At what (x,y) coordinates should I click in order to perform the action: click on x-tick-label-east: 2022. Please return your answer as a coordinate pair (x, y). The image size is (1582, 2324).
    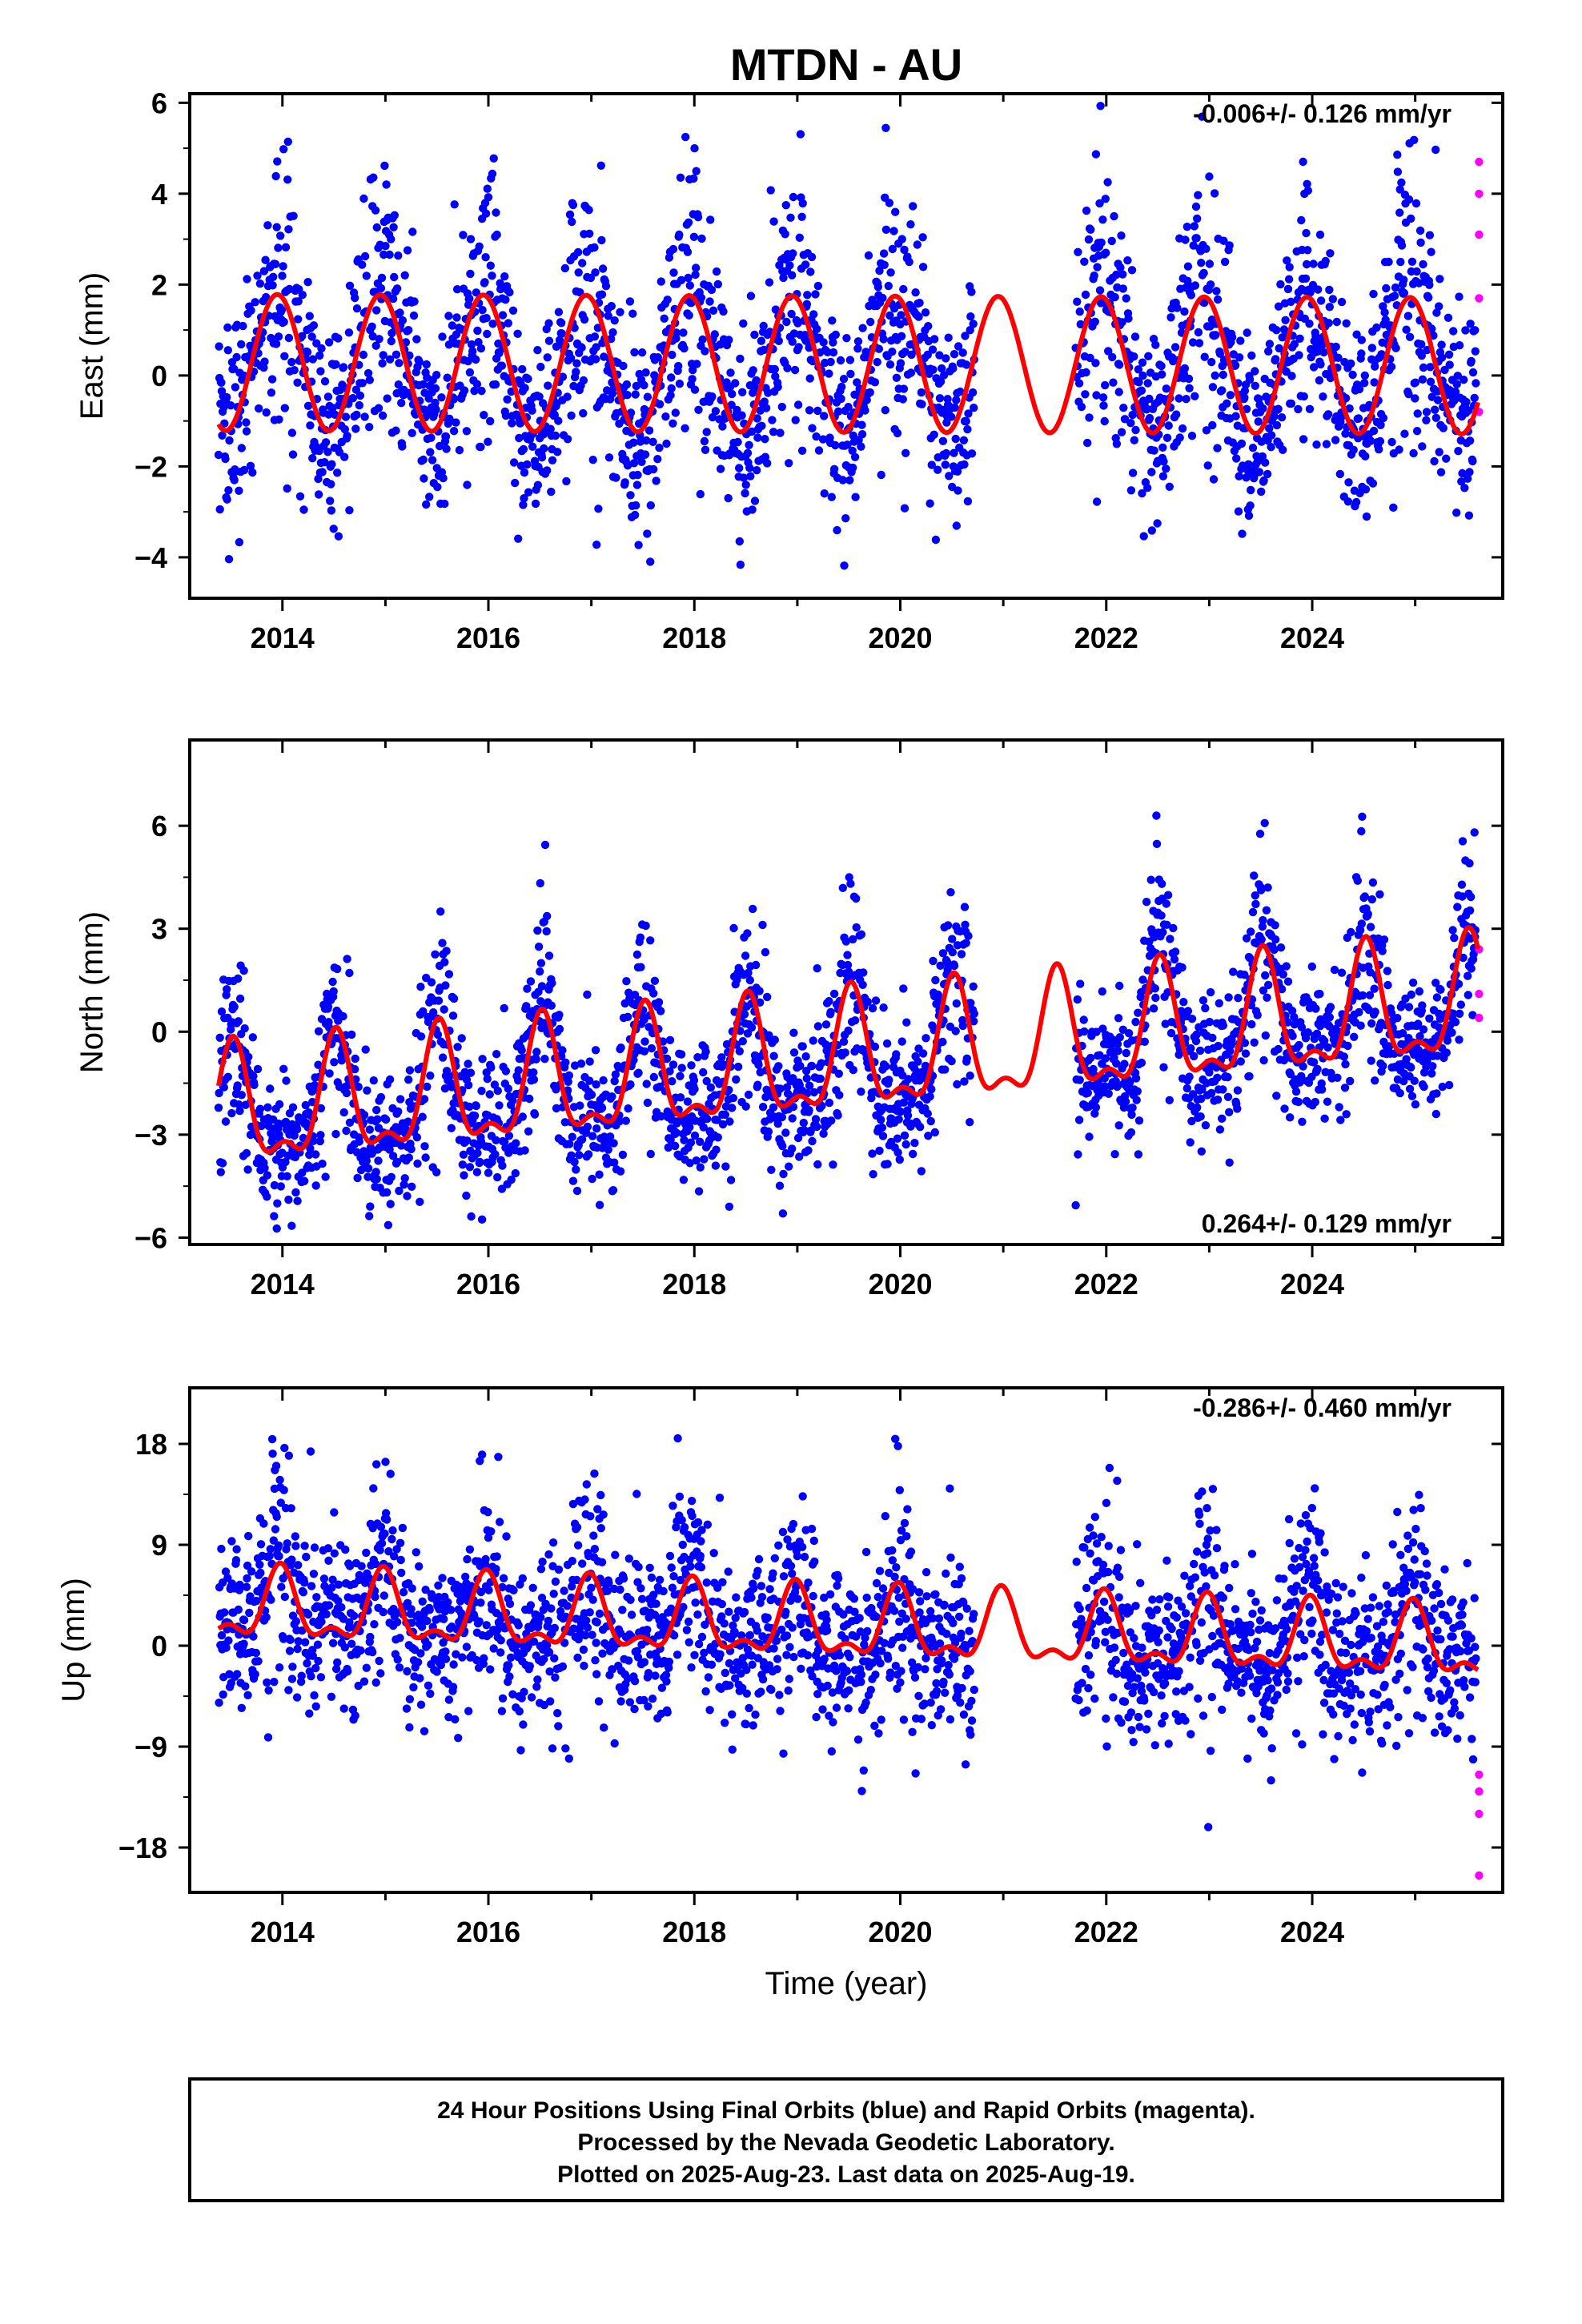
    Looking at the image, I should click on (1106, 637).